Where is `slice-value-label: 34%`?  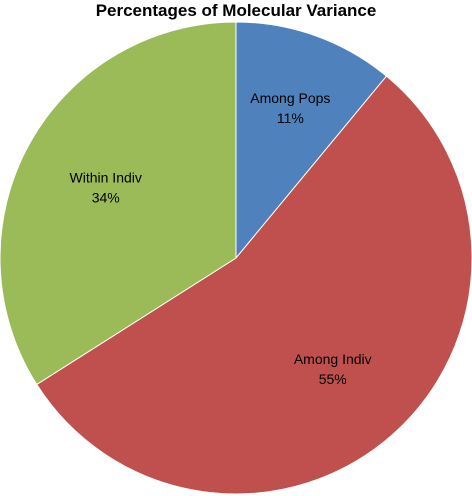
slice-value-label: 34% is located at coordinates (106, 197).